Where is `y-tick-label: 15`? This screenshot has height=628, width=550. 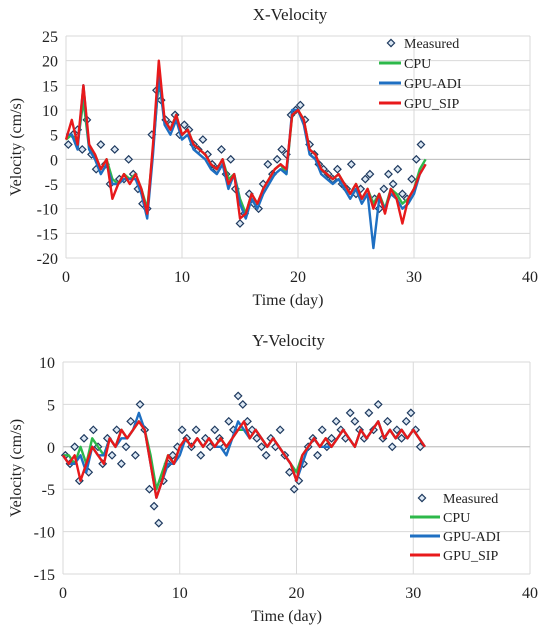
y-tick-label: 15 is located at coordinates (50, 86).